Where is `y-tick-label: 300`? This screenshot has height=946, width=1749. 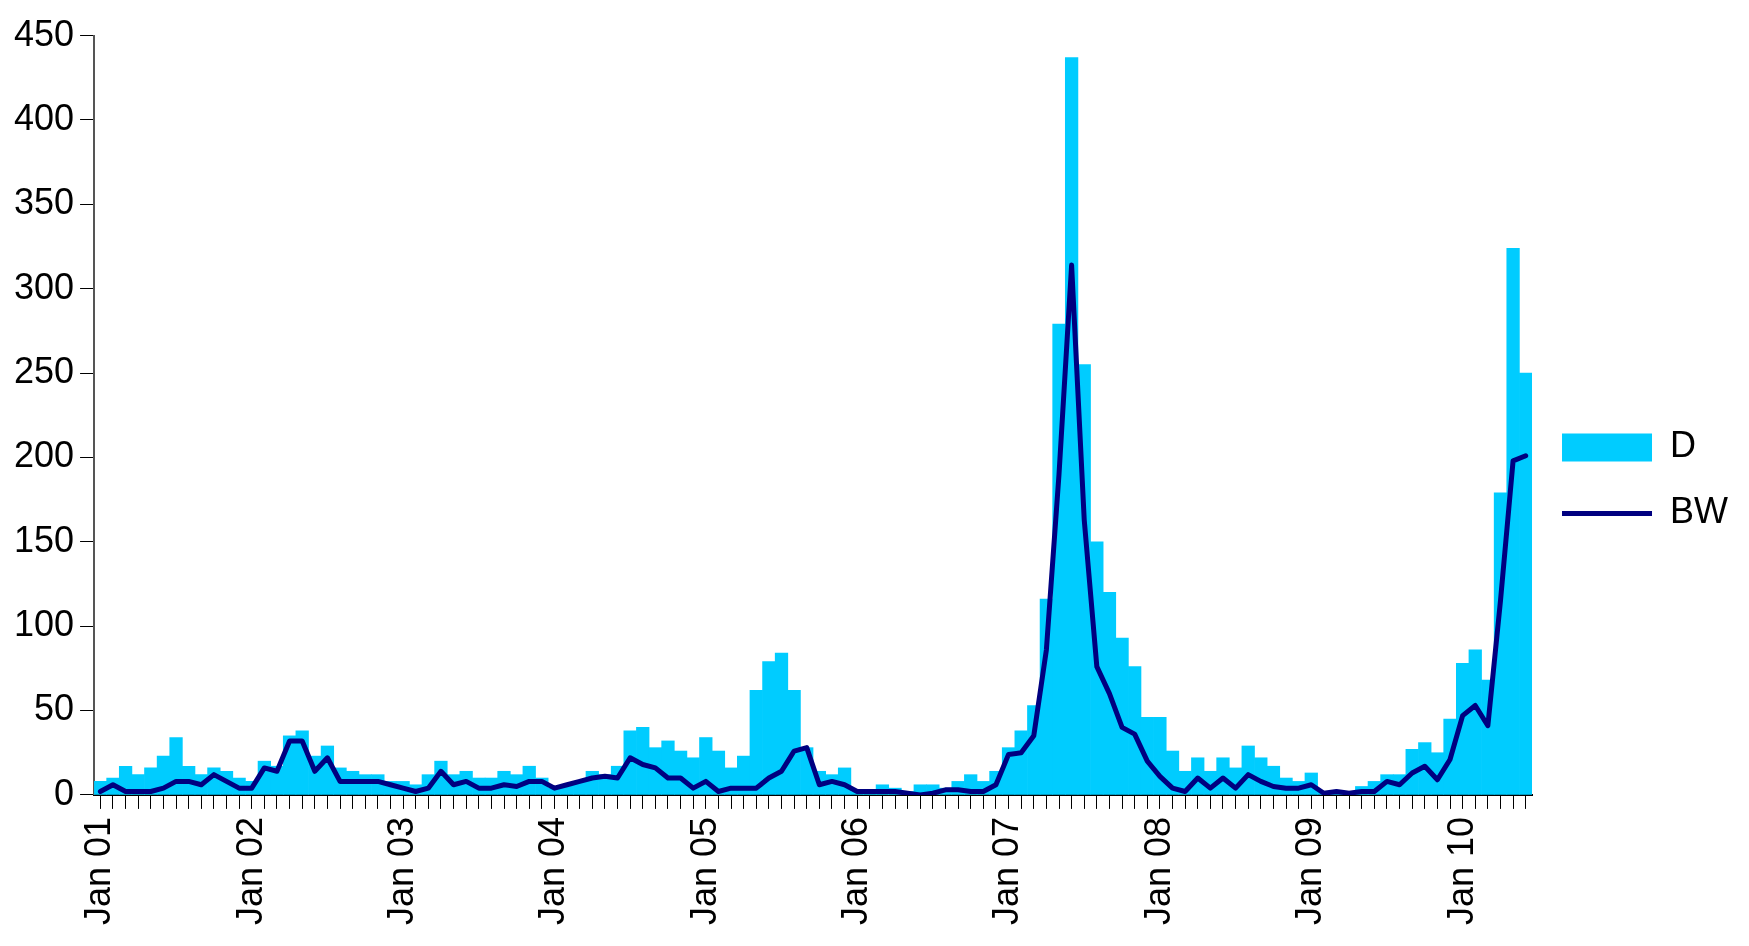 y-tick-label: 300 is located at coordinates (44, 286).